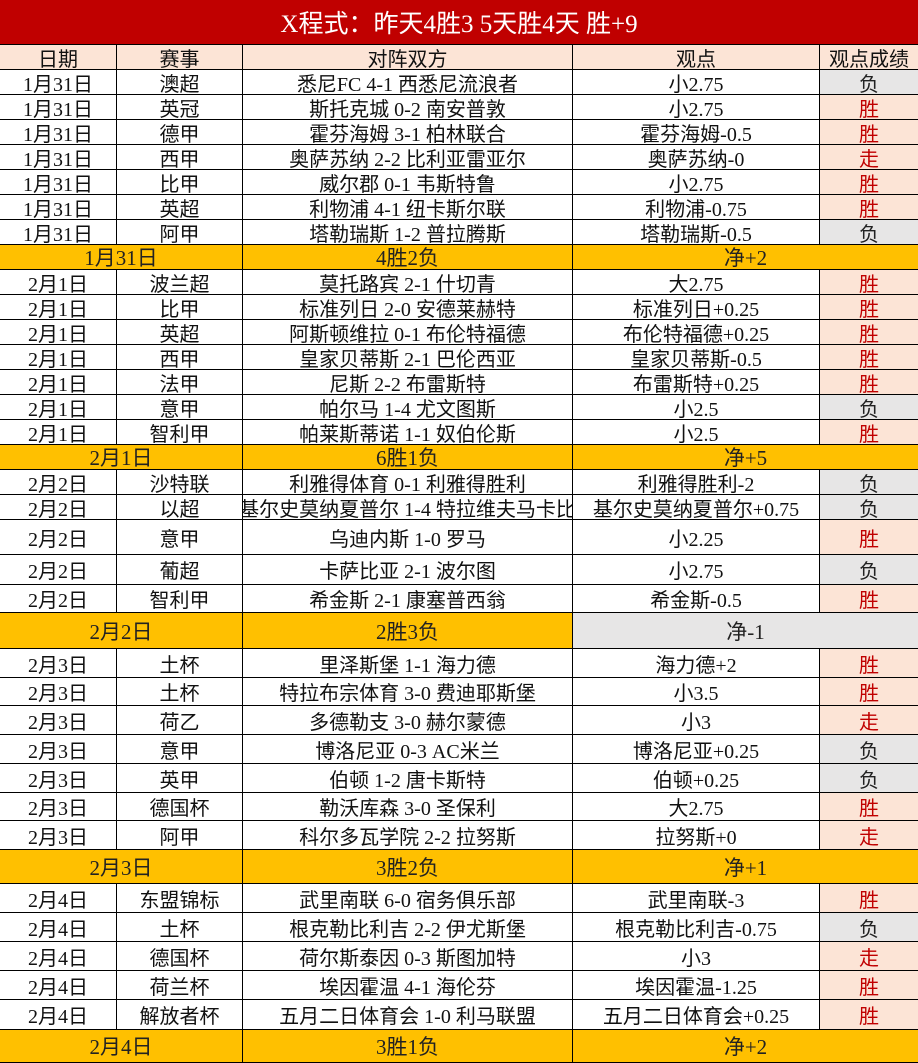 The width and height of the screenshot is (918, 1063). I want to click on pick-cell: 利物浦-0.75, so click(696, 207).